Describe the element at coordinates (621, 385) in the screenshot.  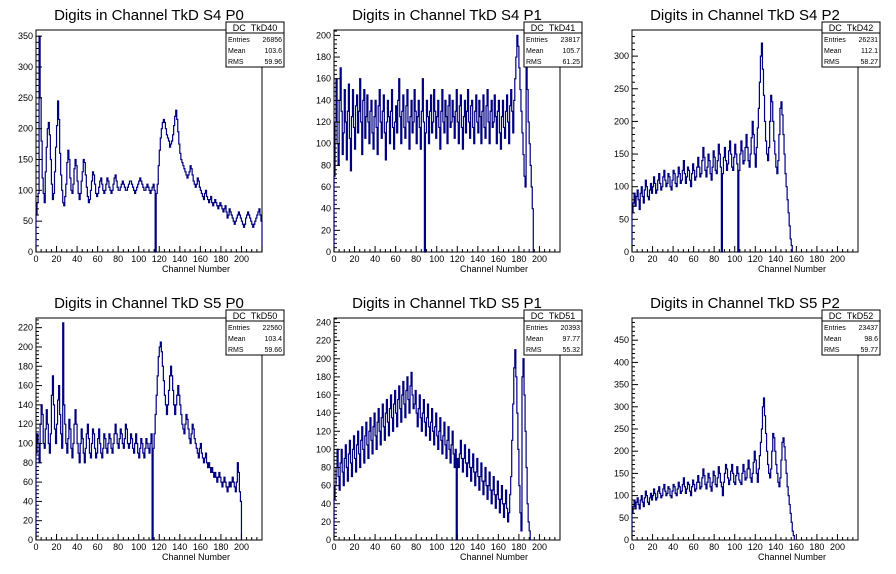
I see `y-tick-label: 350` at that location.